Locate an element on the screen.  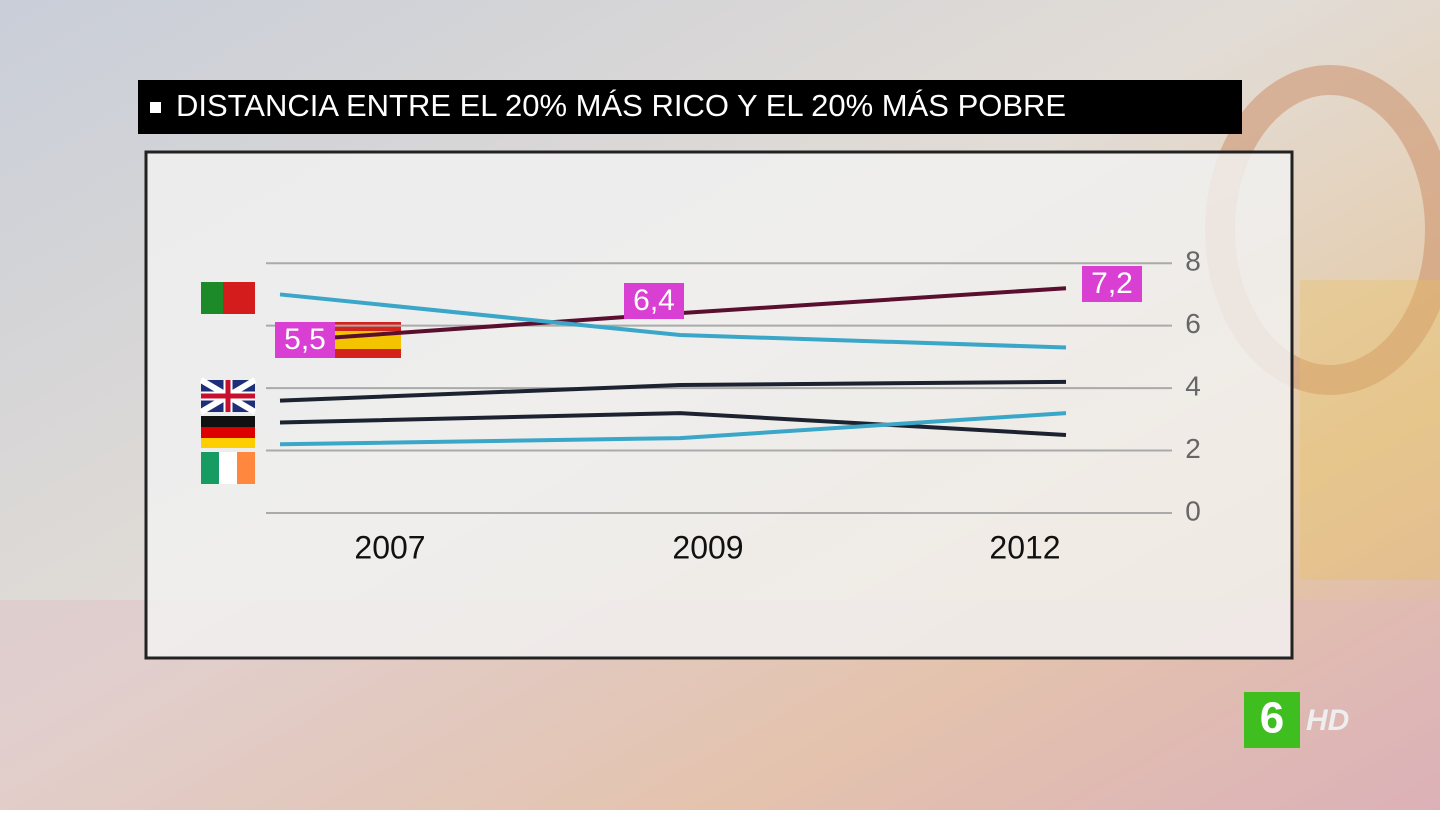
flags is located at coordinates (300, 383).